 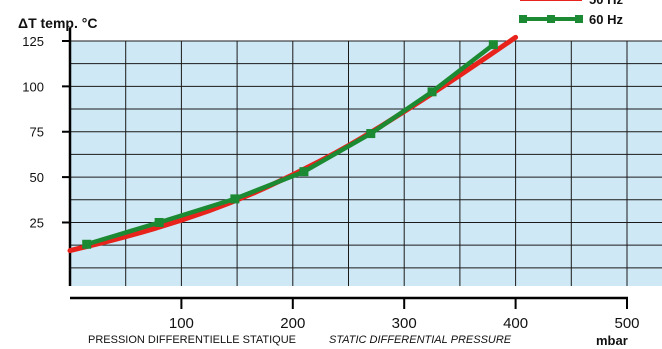 What do you see at coordinates (200, 9) in the screenshot?
I see `title-panel` at bounding box center [200, 9].